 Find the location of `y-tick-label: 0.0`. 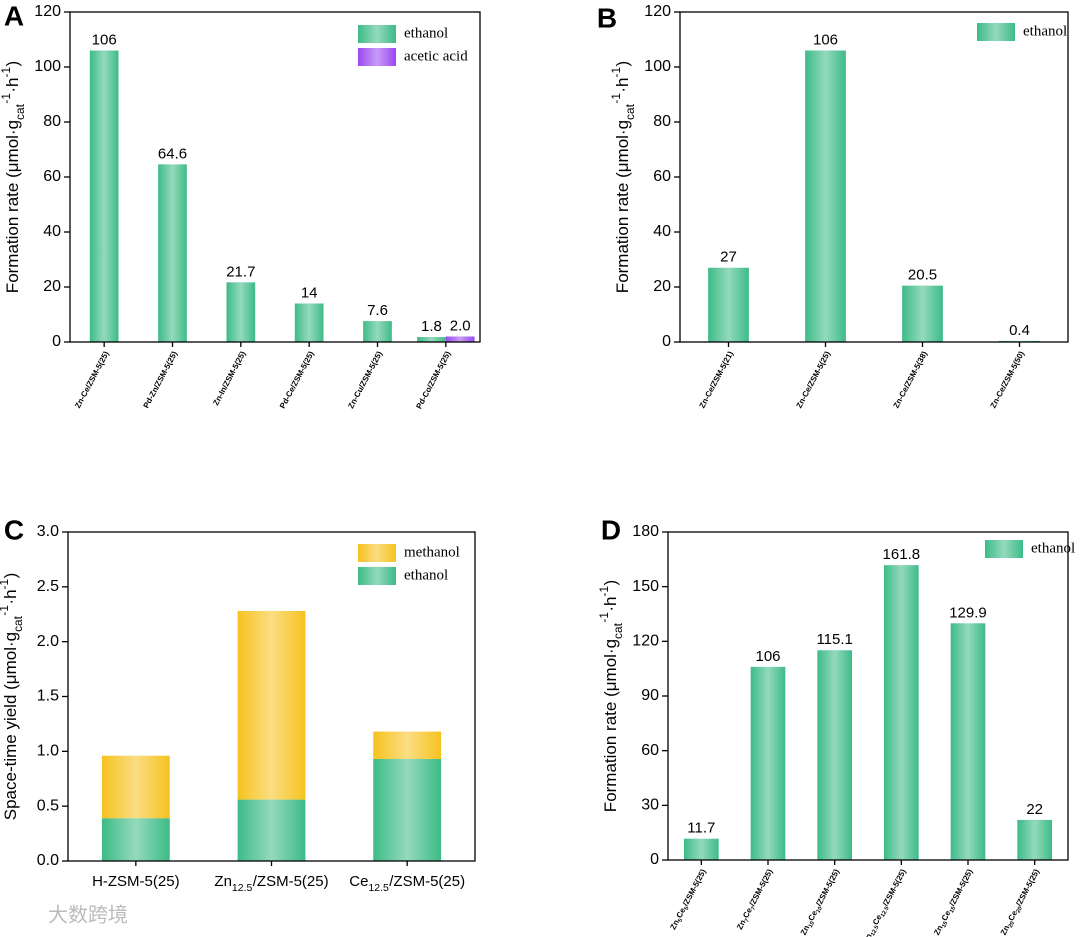

y-tick-label: 0.0 is located at coordinates (48, 860).